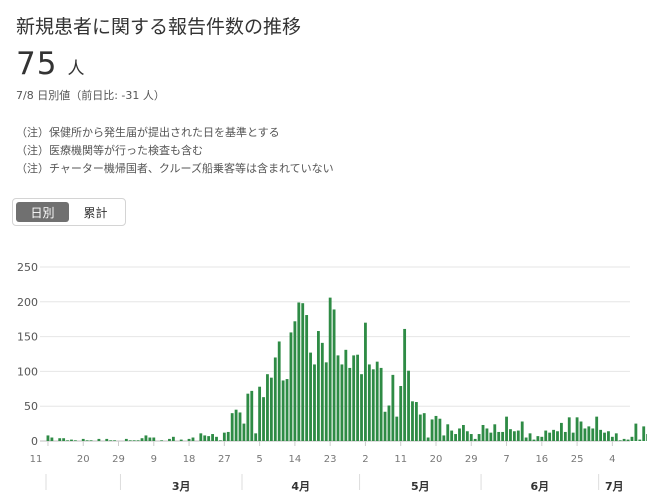 The width and height of the screenshot is (647, 500). Describe the element at coordinates (541, 459) in the screenshot. I see `x-day-tick-label: 16` at that location.